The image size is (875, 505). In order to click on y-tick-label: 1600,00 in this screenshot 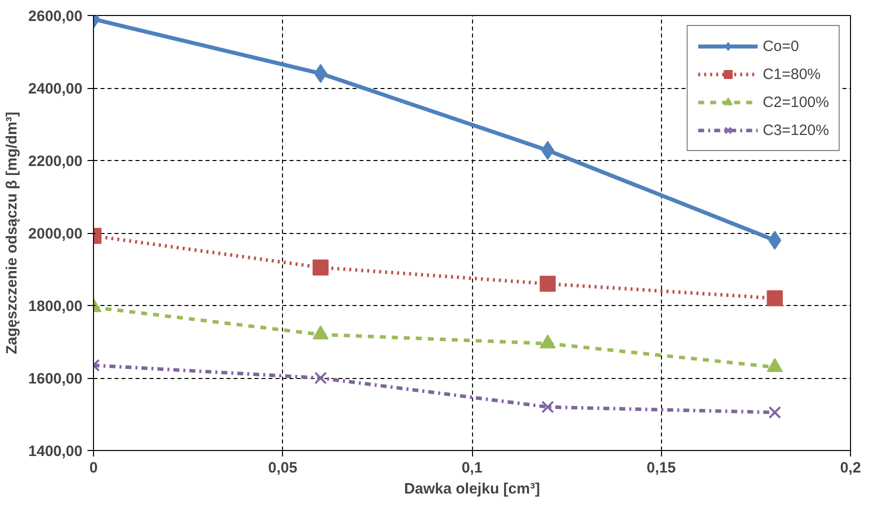, I will do `click(55, 379)`.